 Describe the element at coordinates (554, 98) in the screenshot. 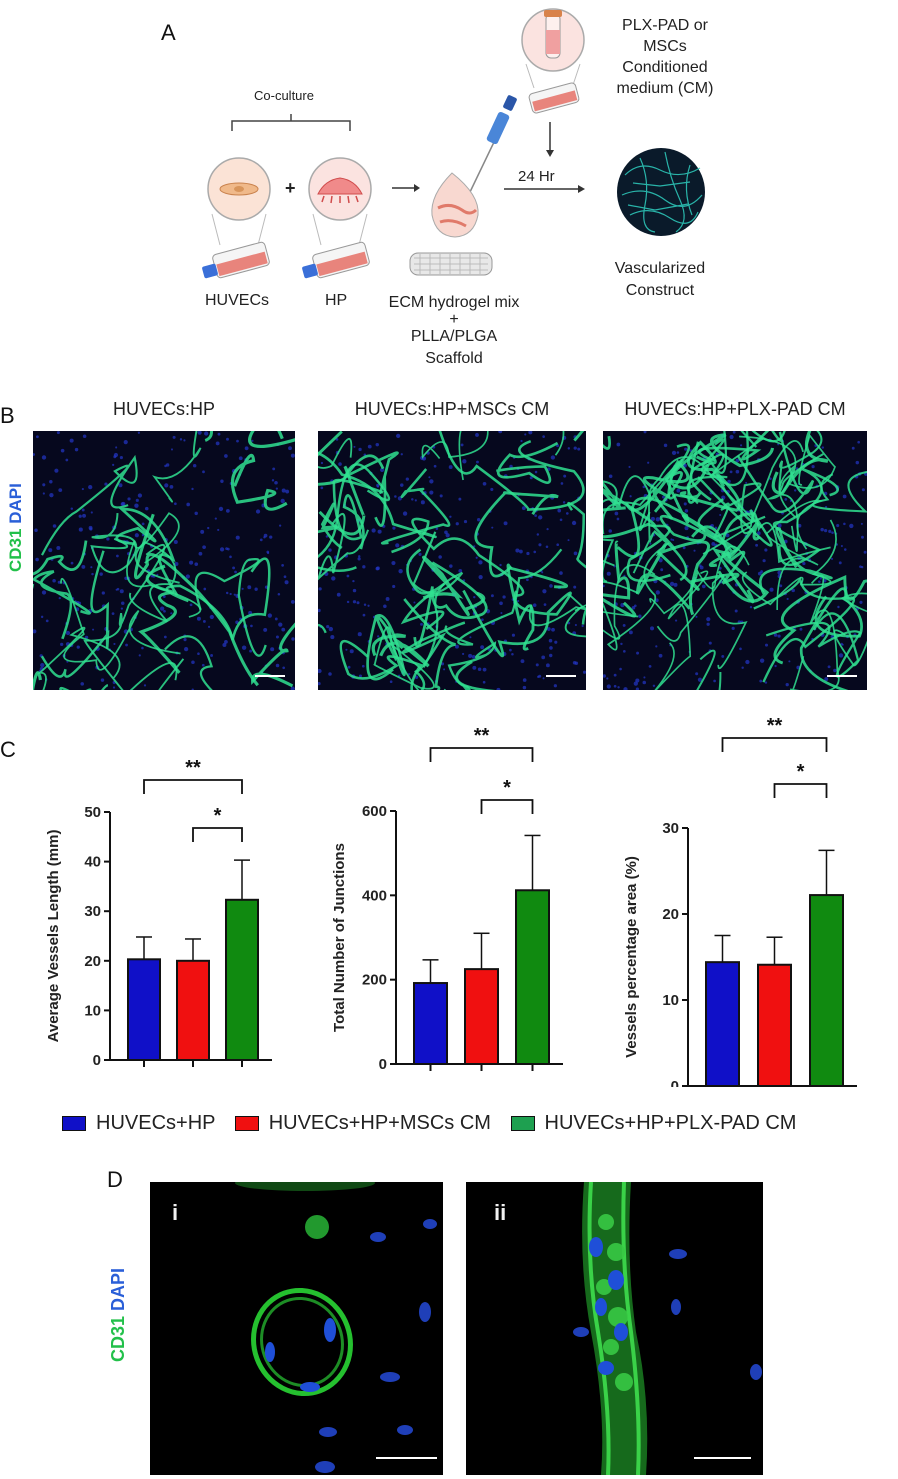

I see `cm-flask-icon` at that location.